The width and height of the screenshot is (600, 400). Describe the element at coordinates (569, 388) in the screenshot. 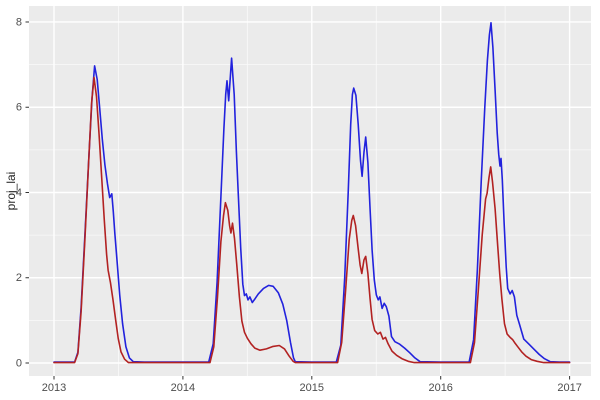

I see `x-tick-label: 2017` at that location.